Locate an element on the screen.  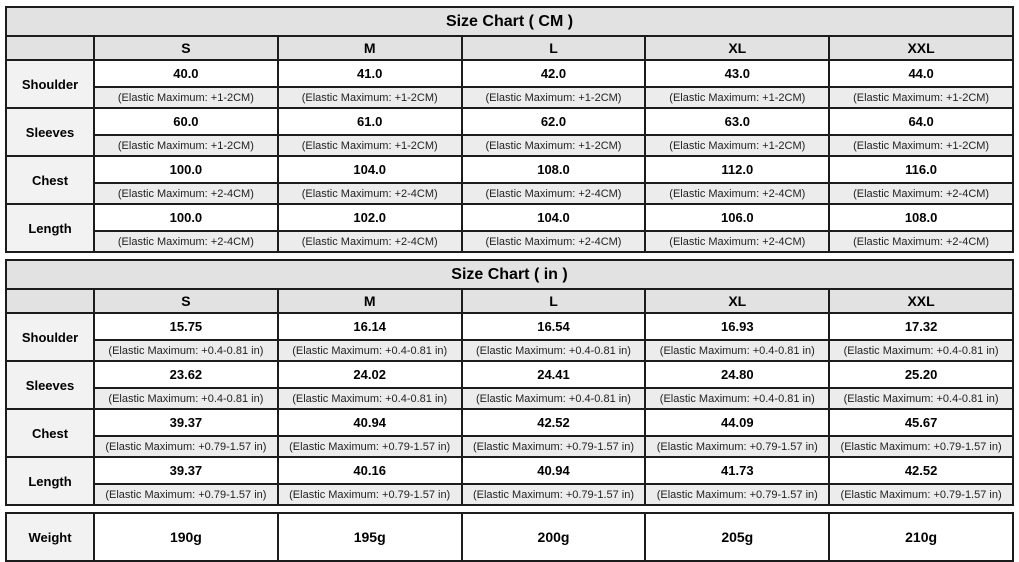
weight-table: Weight 190g 195g 200g 205g 210g is located at coordinates (509, 537).